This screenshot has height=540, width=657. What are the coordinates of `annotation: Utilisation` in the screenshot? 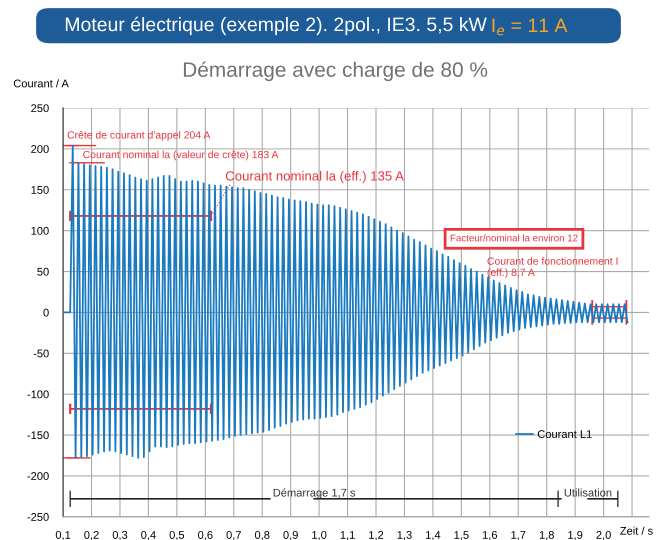 It's located at (588, 492).